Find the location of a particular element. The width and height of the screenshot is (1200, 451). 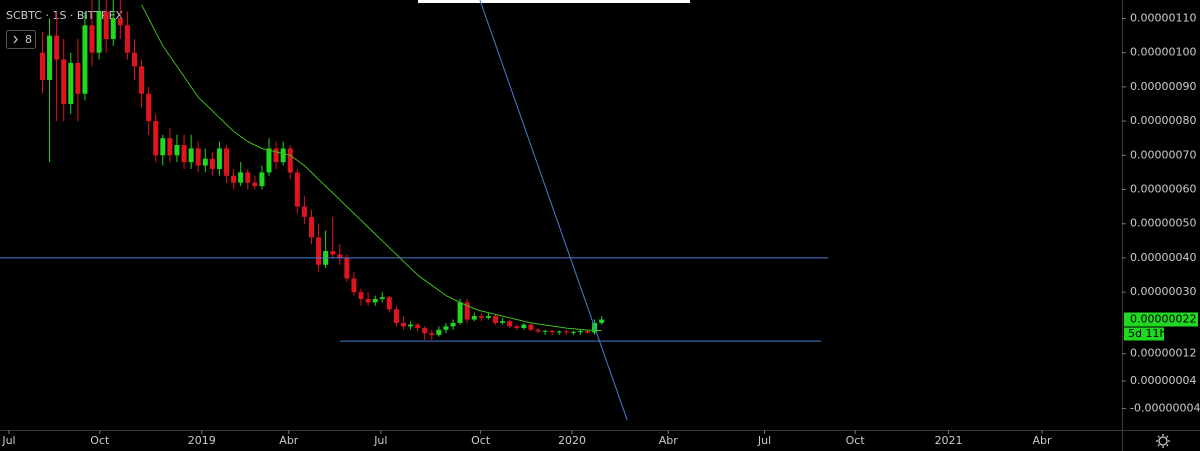

indicator-toggle is located at coordinates (21, 39).